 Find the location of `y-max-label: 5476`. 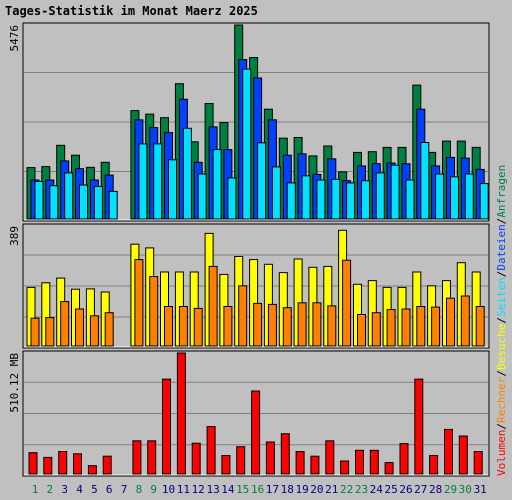

y-max-label: 5476 is located at coordinates (14, 38).